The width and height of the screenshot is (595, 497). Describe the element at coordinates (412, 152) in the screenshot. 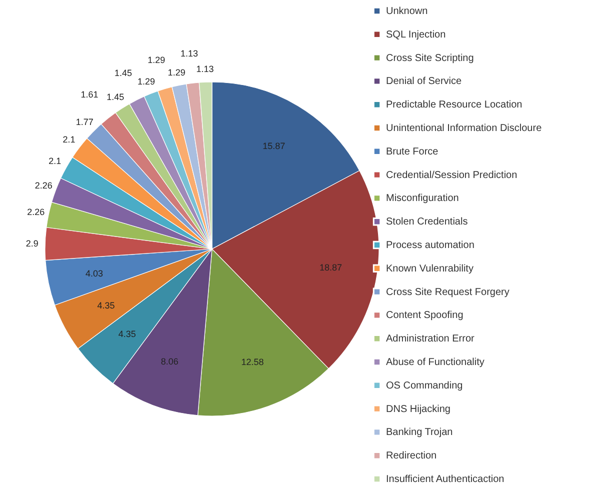

I see `legend-label: Brute Force` at that location.